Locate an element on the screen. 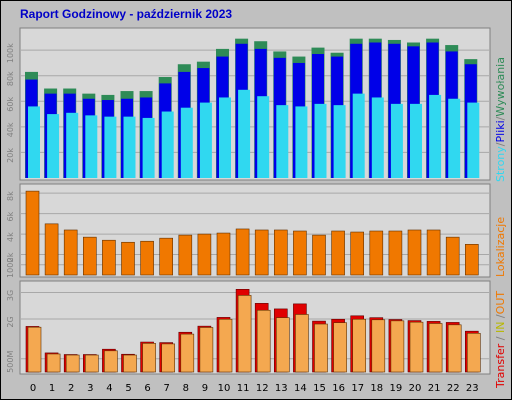 The width and height of the screenshot is (512, 400). x-tick-label: 10 is located at coordinates (224, 388).